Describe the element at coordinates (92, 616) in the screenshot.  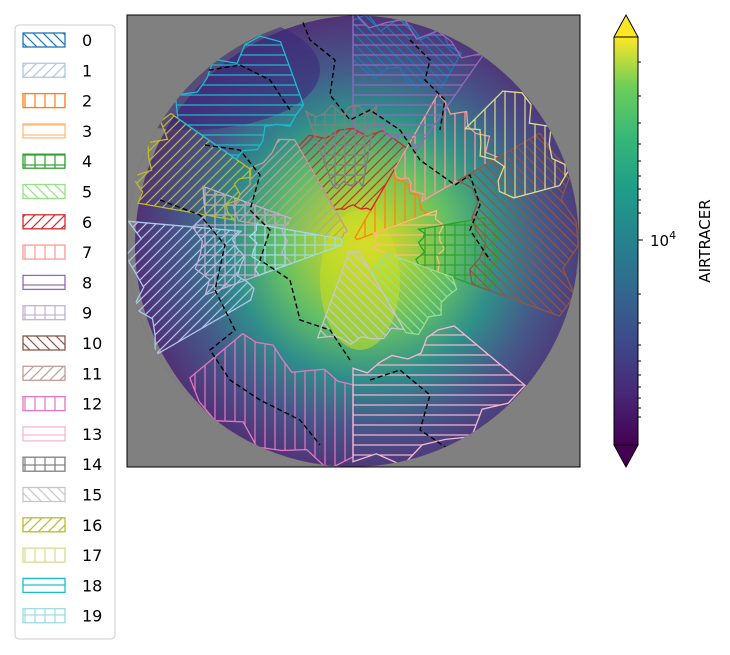
I see `legend-label: 19` at that location.